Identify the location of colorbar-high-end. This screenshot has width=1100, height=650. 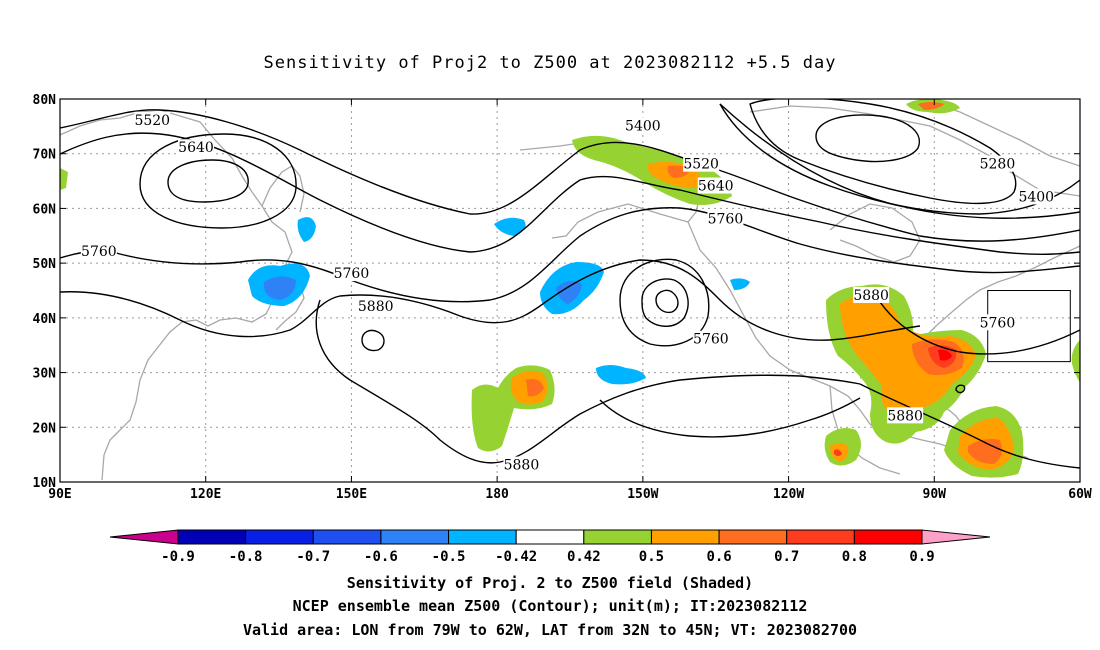
(956, 537).